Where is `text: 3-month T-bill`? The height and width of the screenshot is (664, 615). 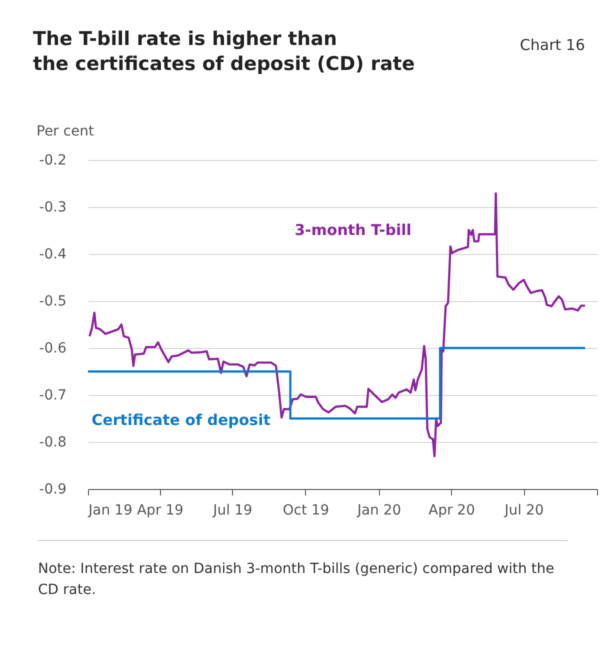
text: 3-month T-bill is located at coordinates (353, 230).